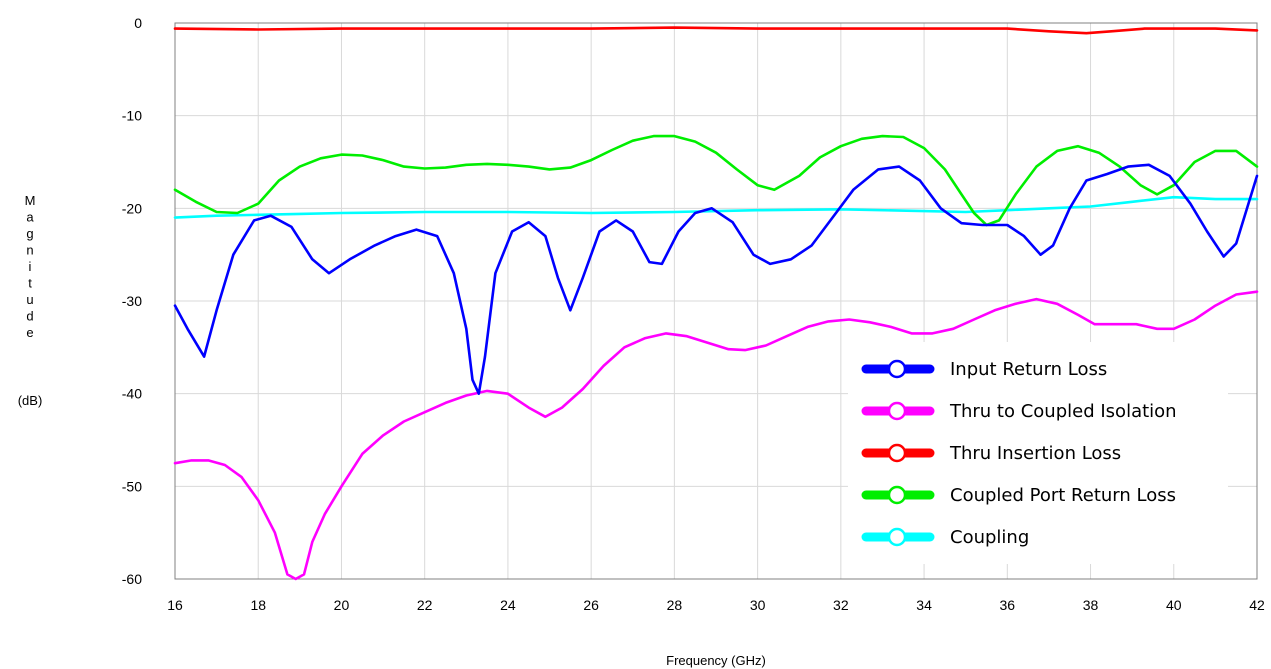 This screenshot has height=669, width=1271. Describe the element at coordinates (945, 537) in the screenshot. I see `legend-item-coupling: Coupling` at that location.